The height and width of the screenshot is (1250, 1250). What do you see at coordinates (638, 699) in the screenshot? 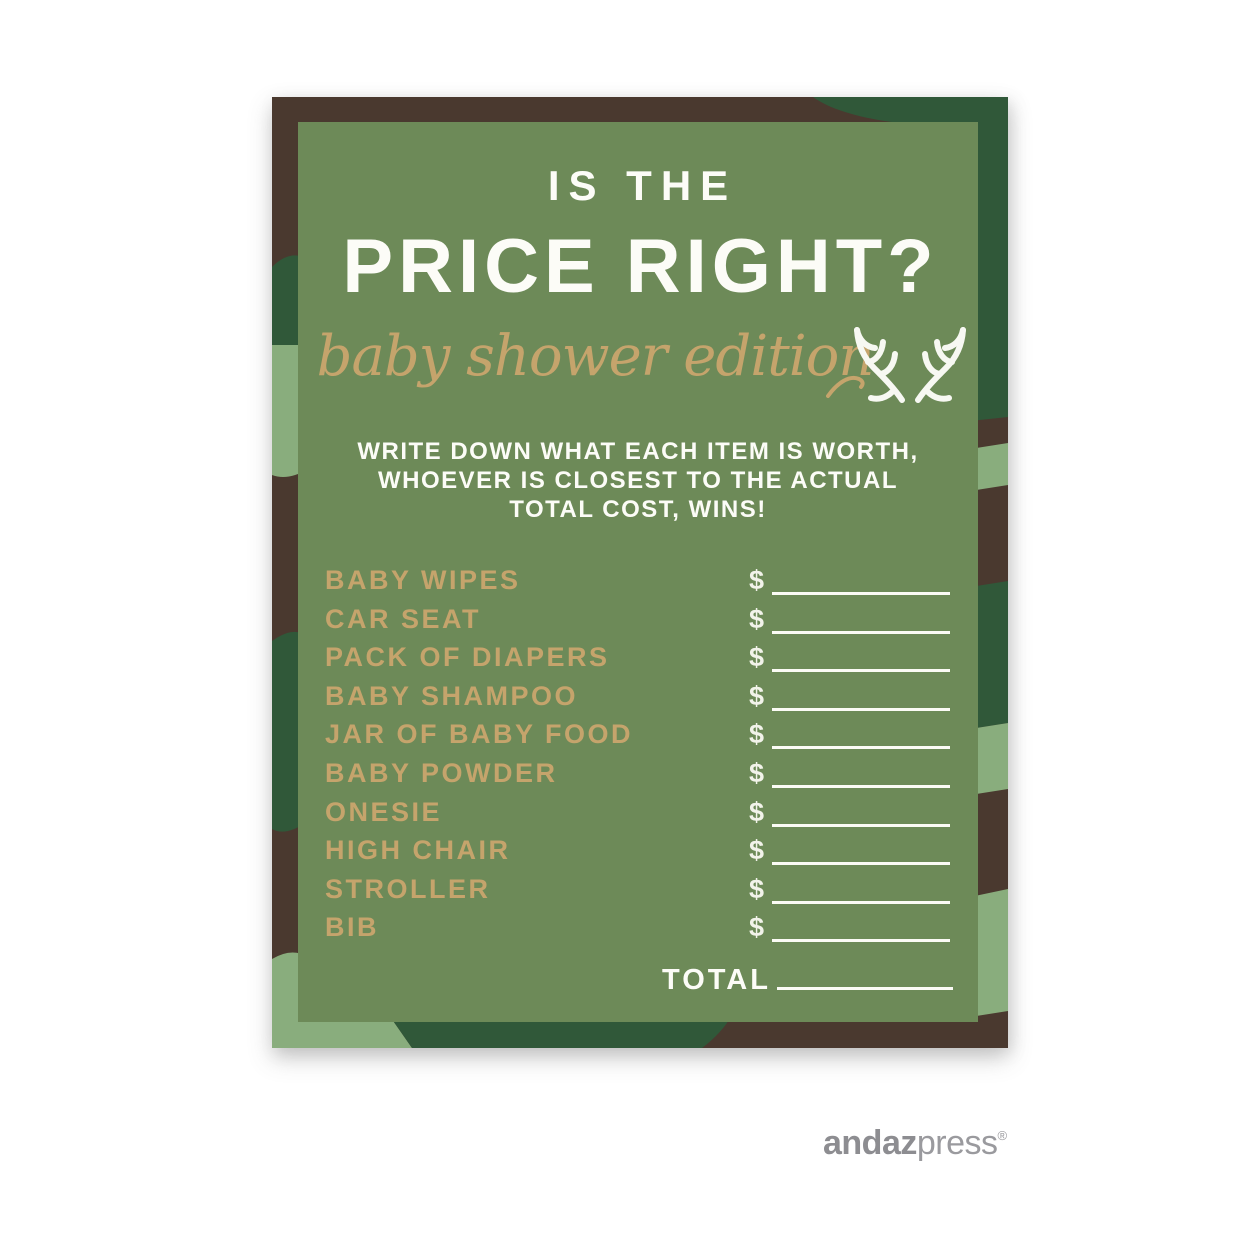
I see `price-row: BABY SHAMPOO $` at bounding box center [638, 699].